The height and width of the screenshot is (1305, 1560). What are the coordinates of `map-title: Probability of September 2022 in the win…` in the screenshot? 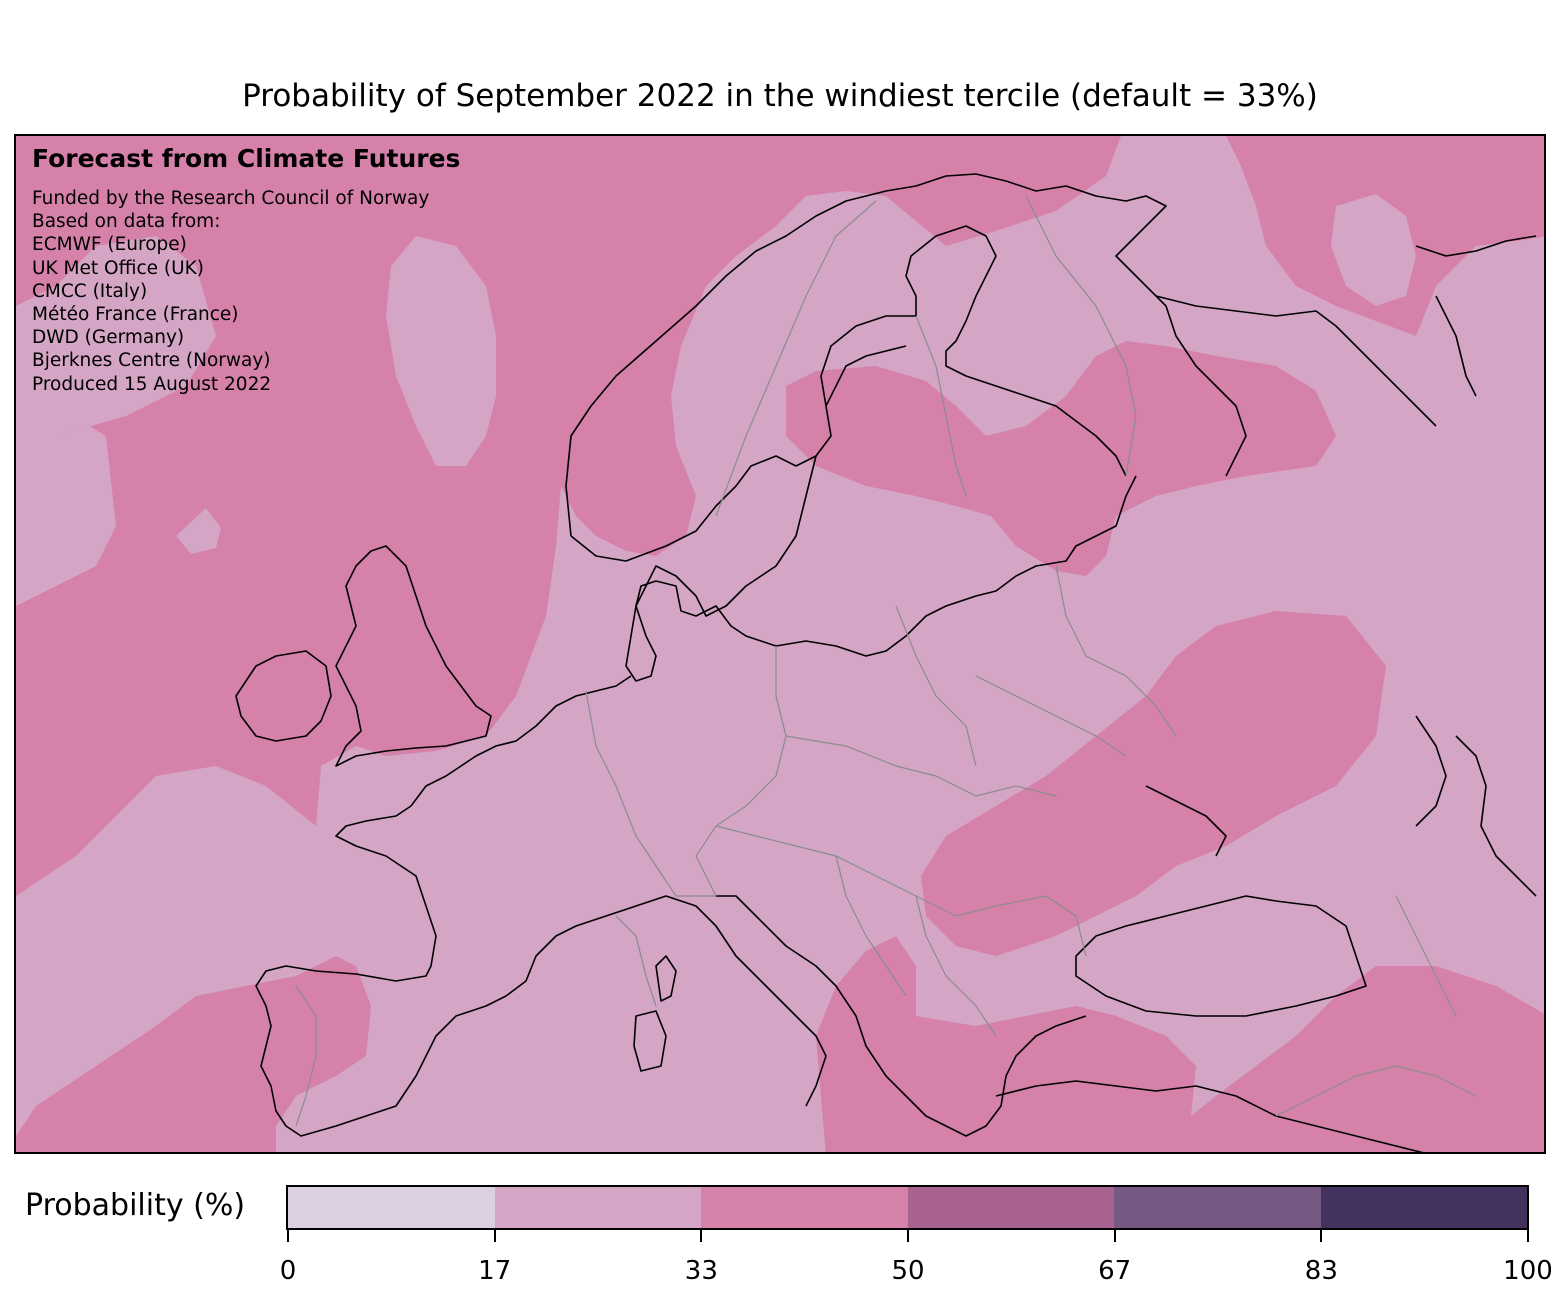 It's located at (780, 96).